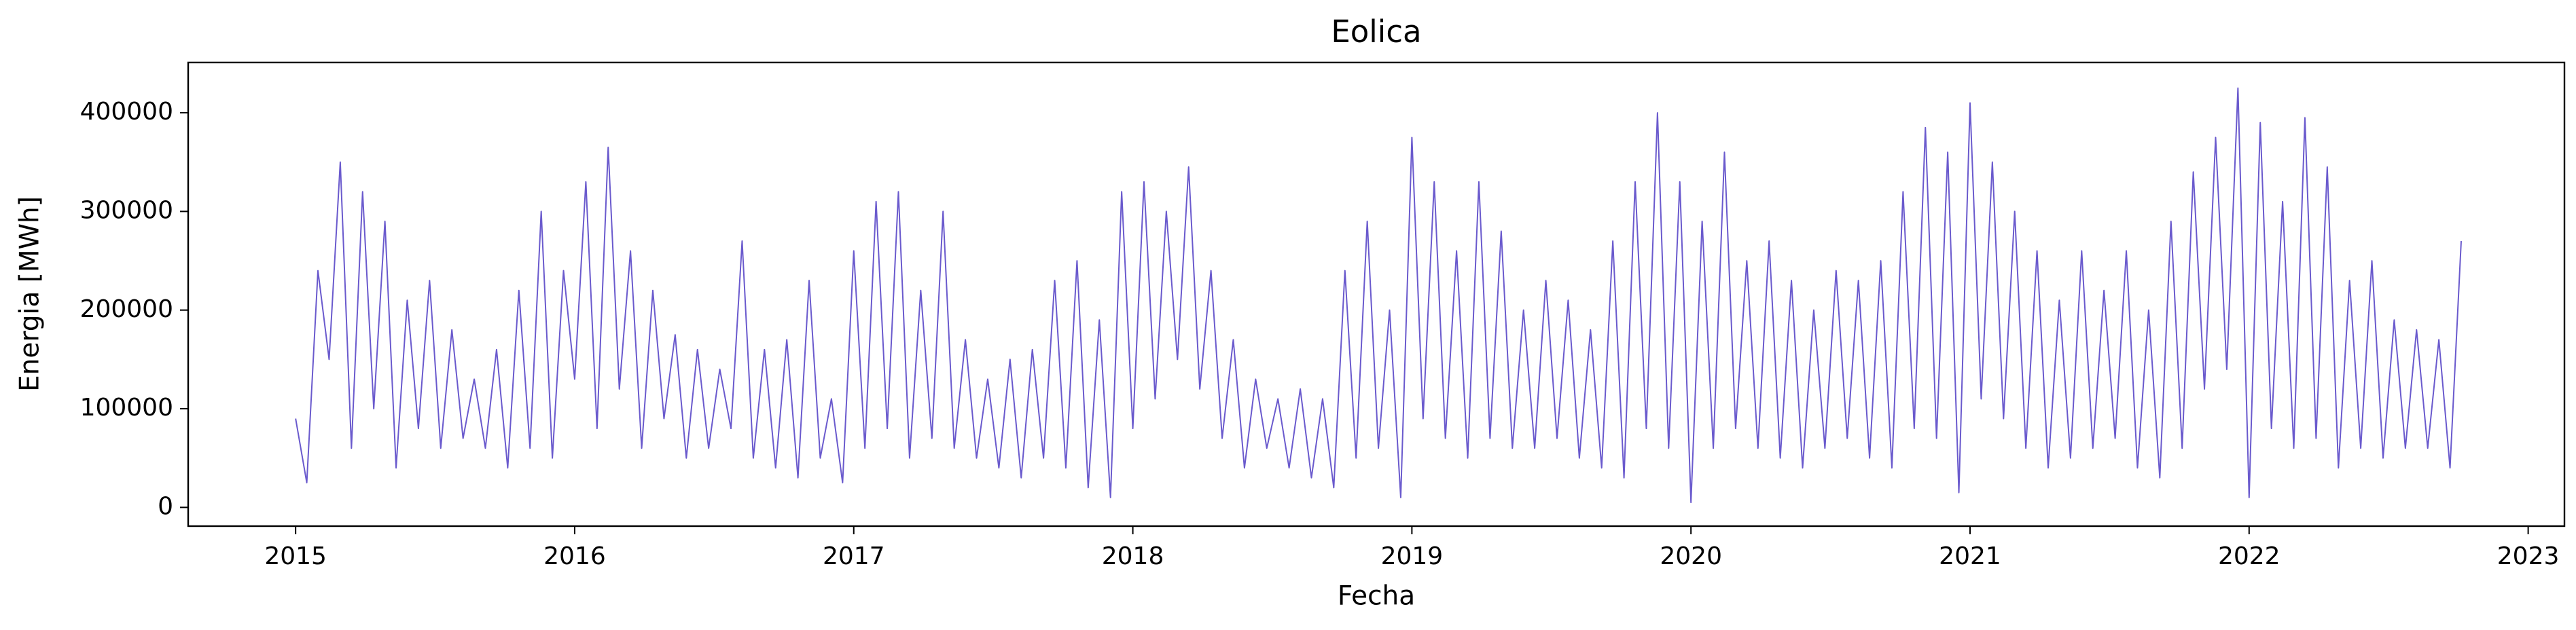 The image size is (2576, 630). Describe the element at coordinates (1412, 556) in the screenshot. I see `x-tick-label: 2019` at that location.